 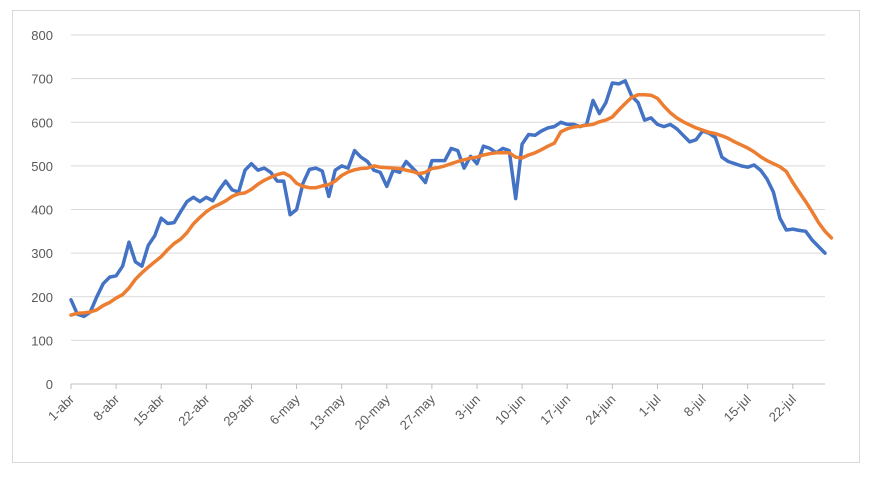 I want to click on x-tick-label: 22-abr, so click(x=194, y=410).